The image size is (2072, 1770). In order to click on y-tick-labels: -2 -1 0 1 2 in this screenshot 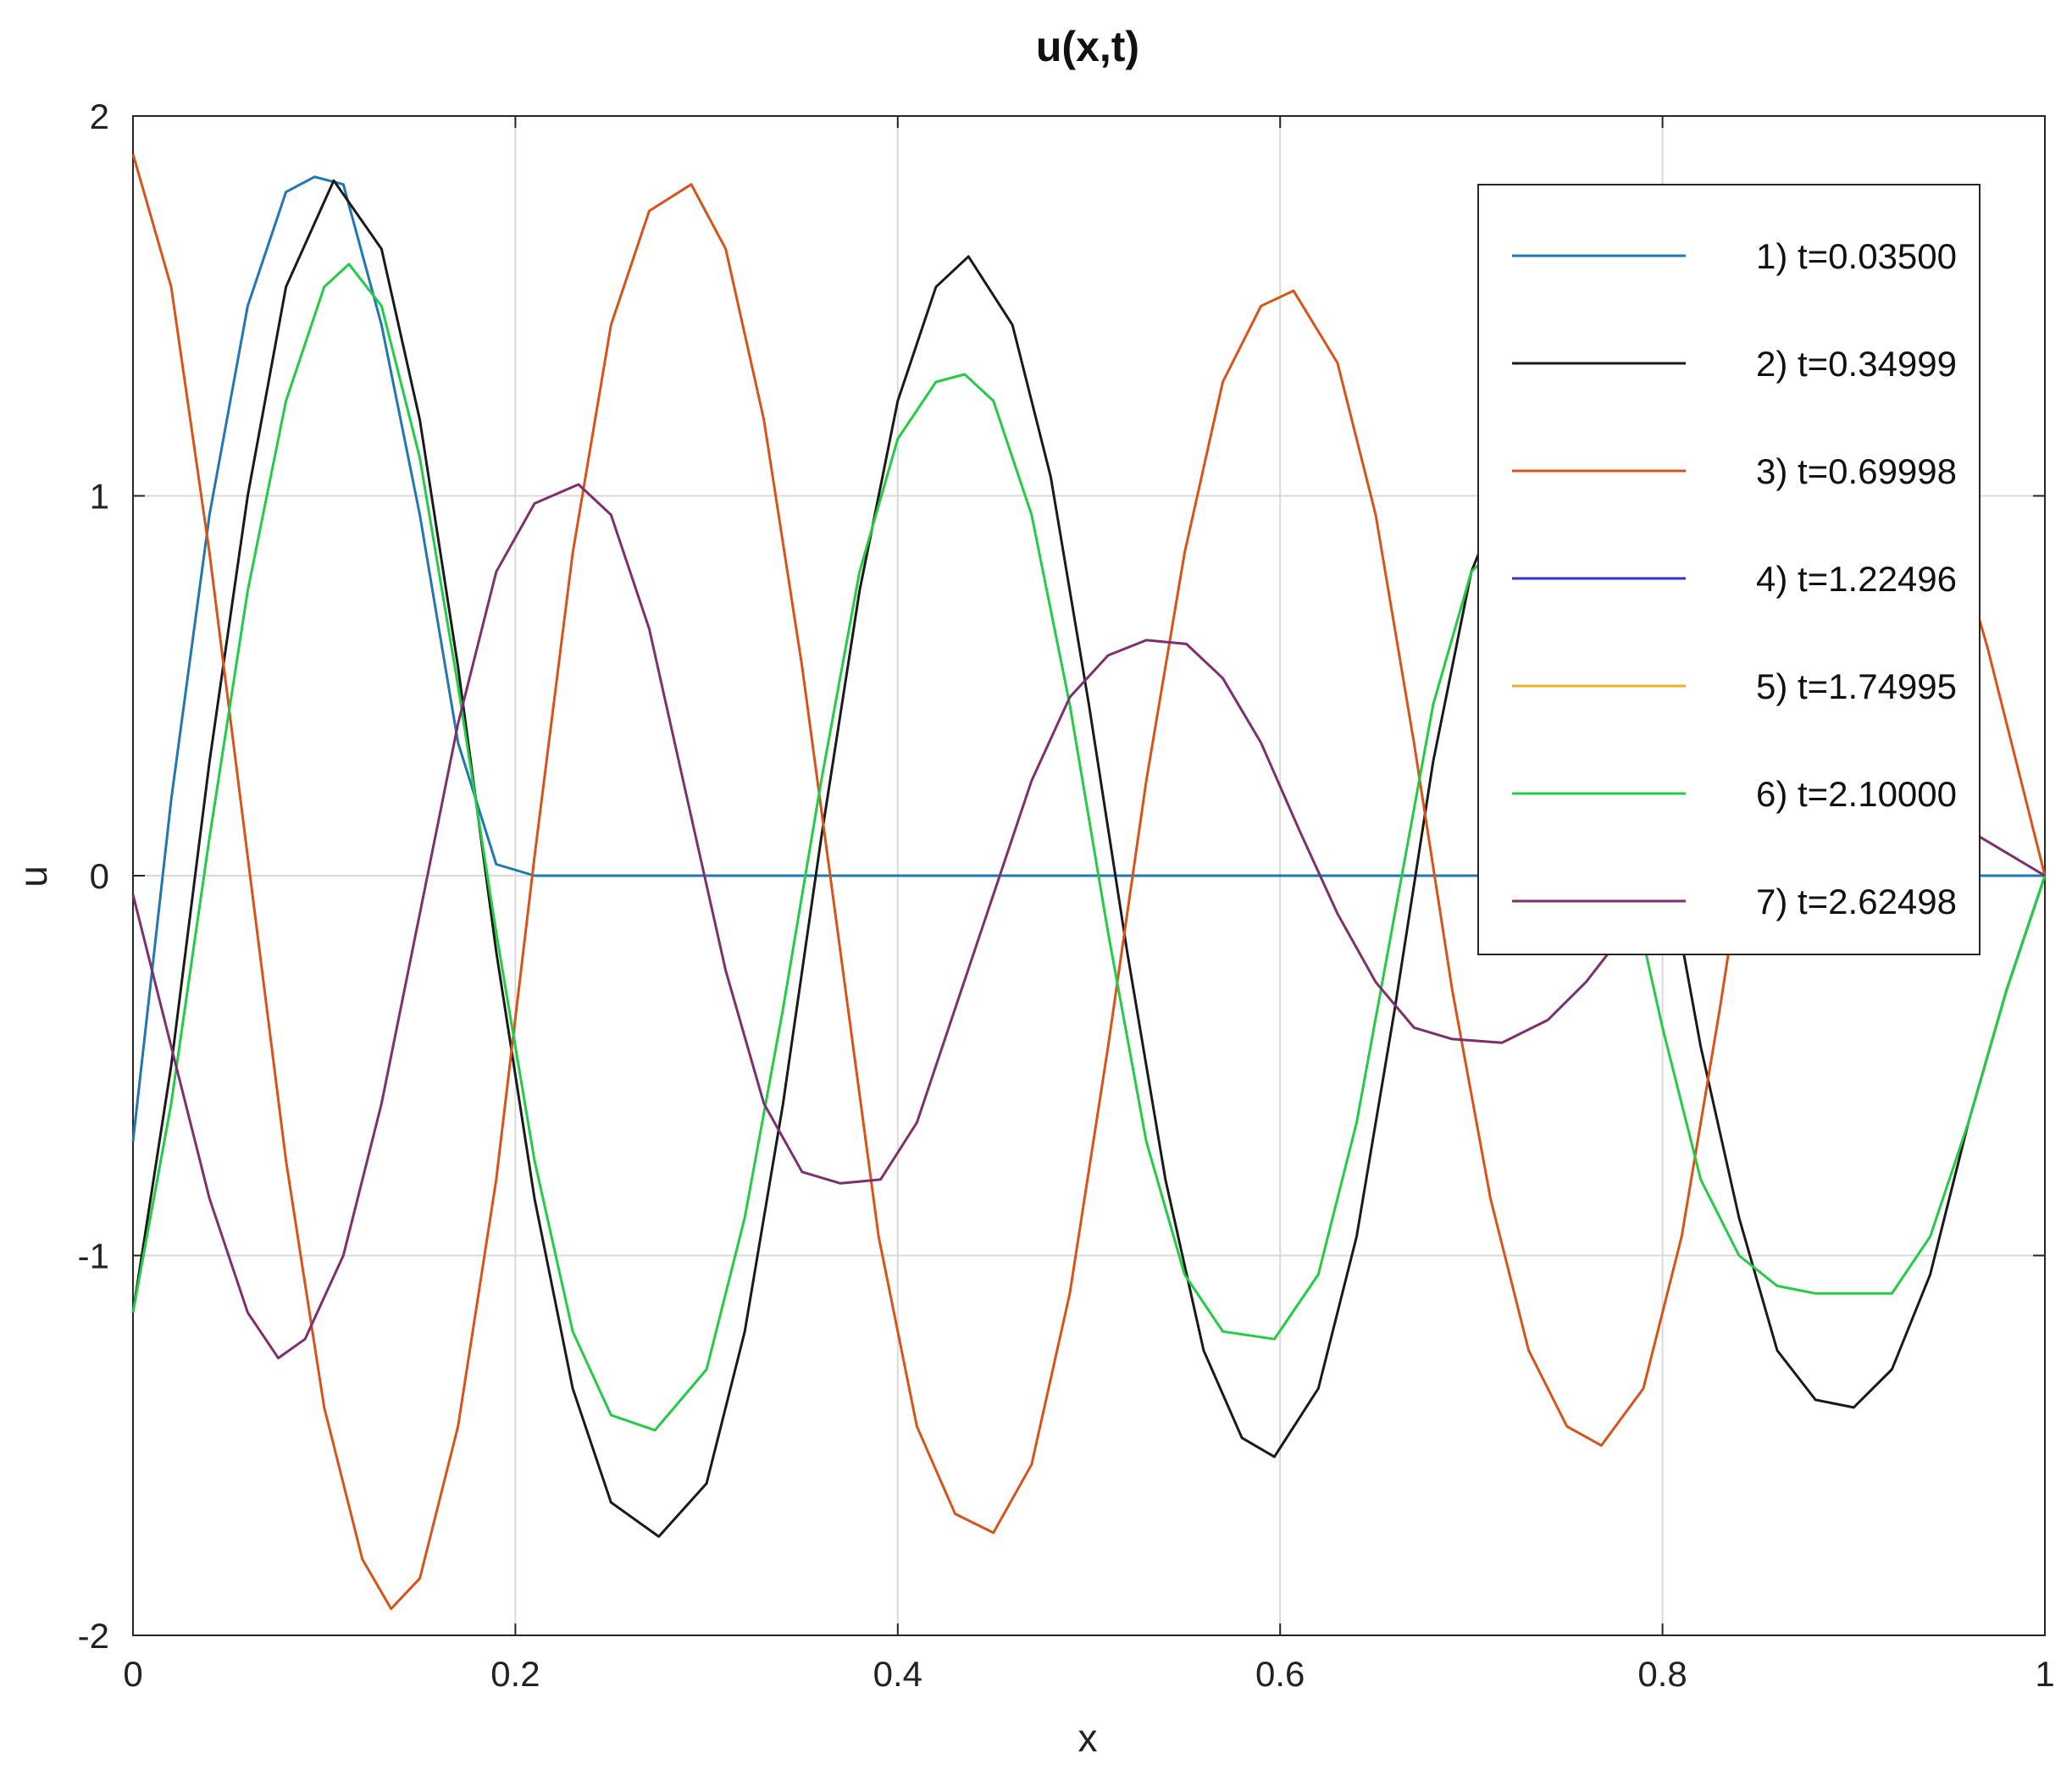, I will do `click(93, 876)`.